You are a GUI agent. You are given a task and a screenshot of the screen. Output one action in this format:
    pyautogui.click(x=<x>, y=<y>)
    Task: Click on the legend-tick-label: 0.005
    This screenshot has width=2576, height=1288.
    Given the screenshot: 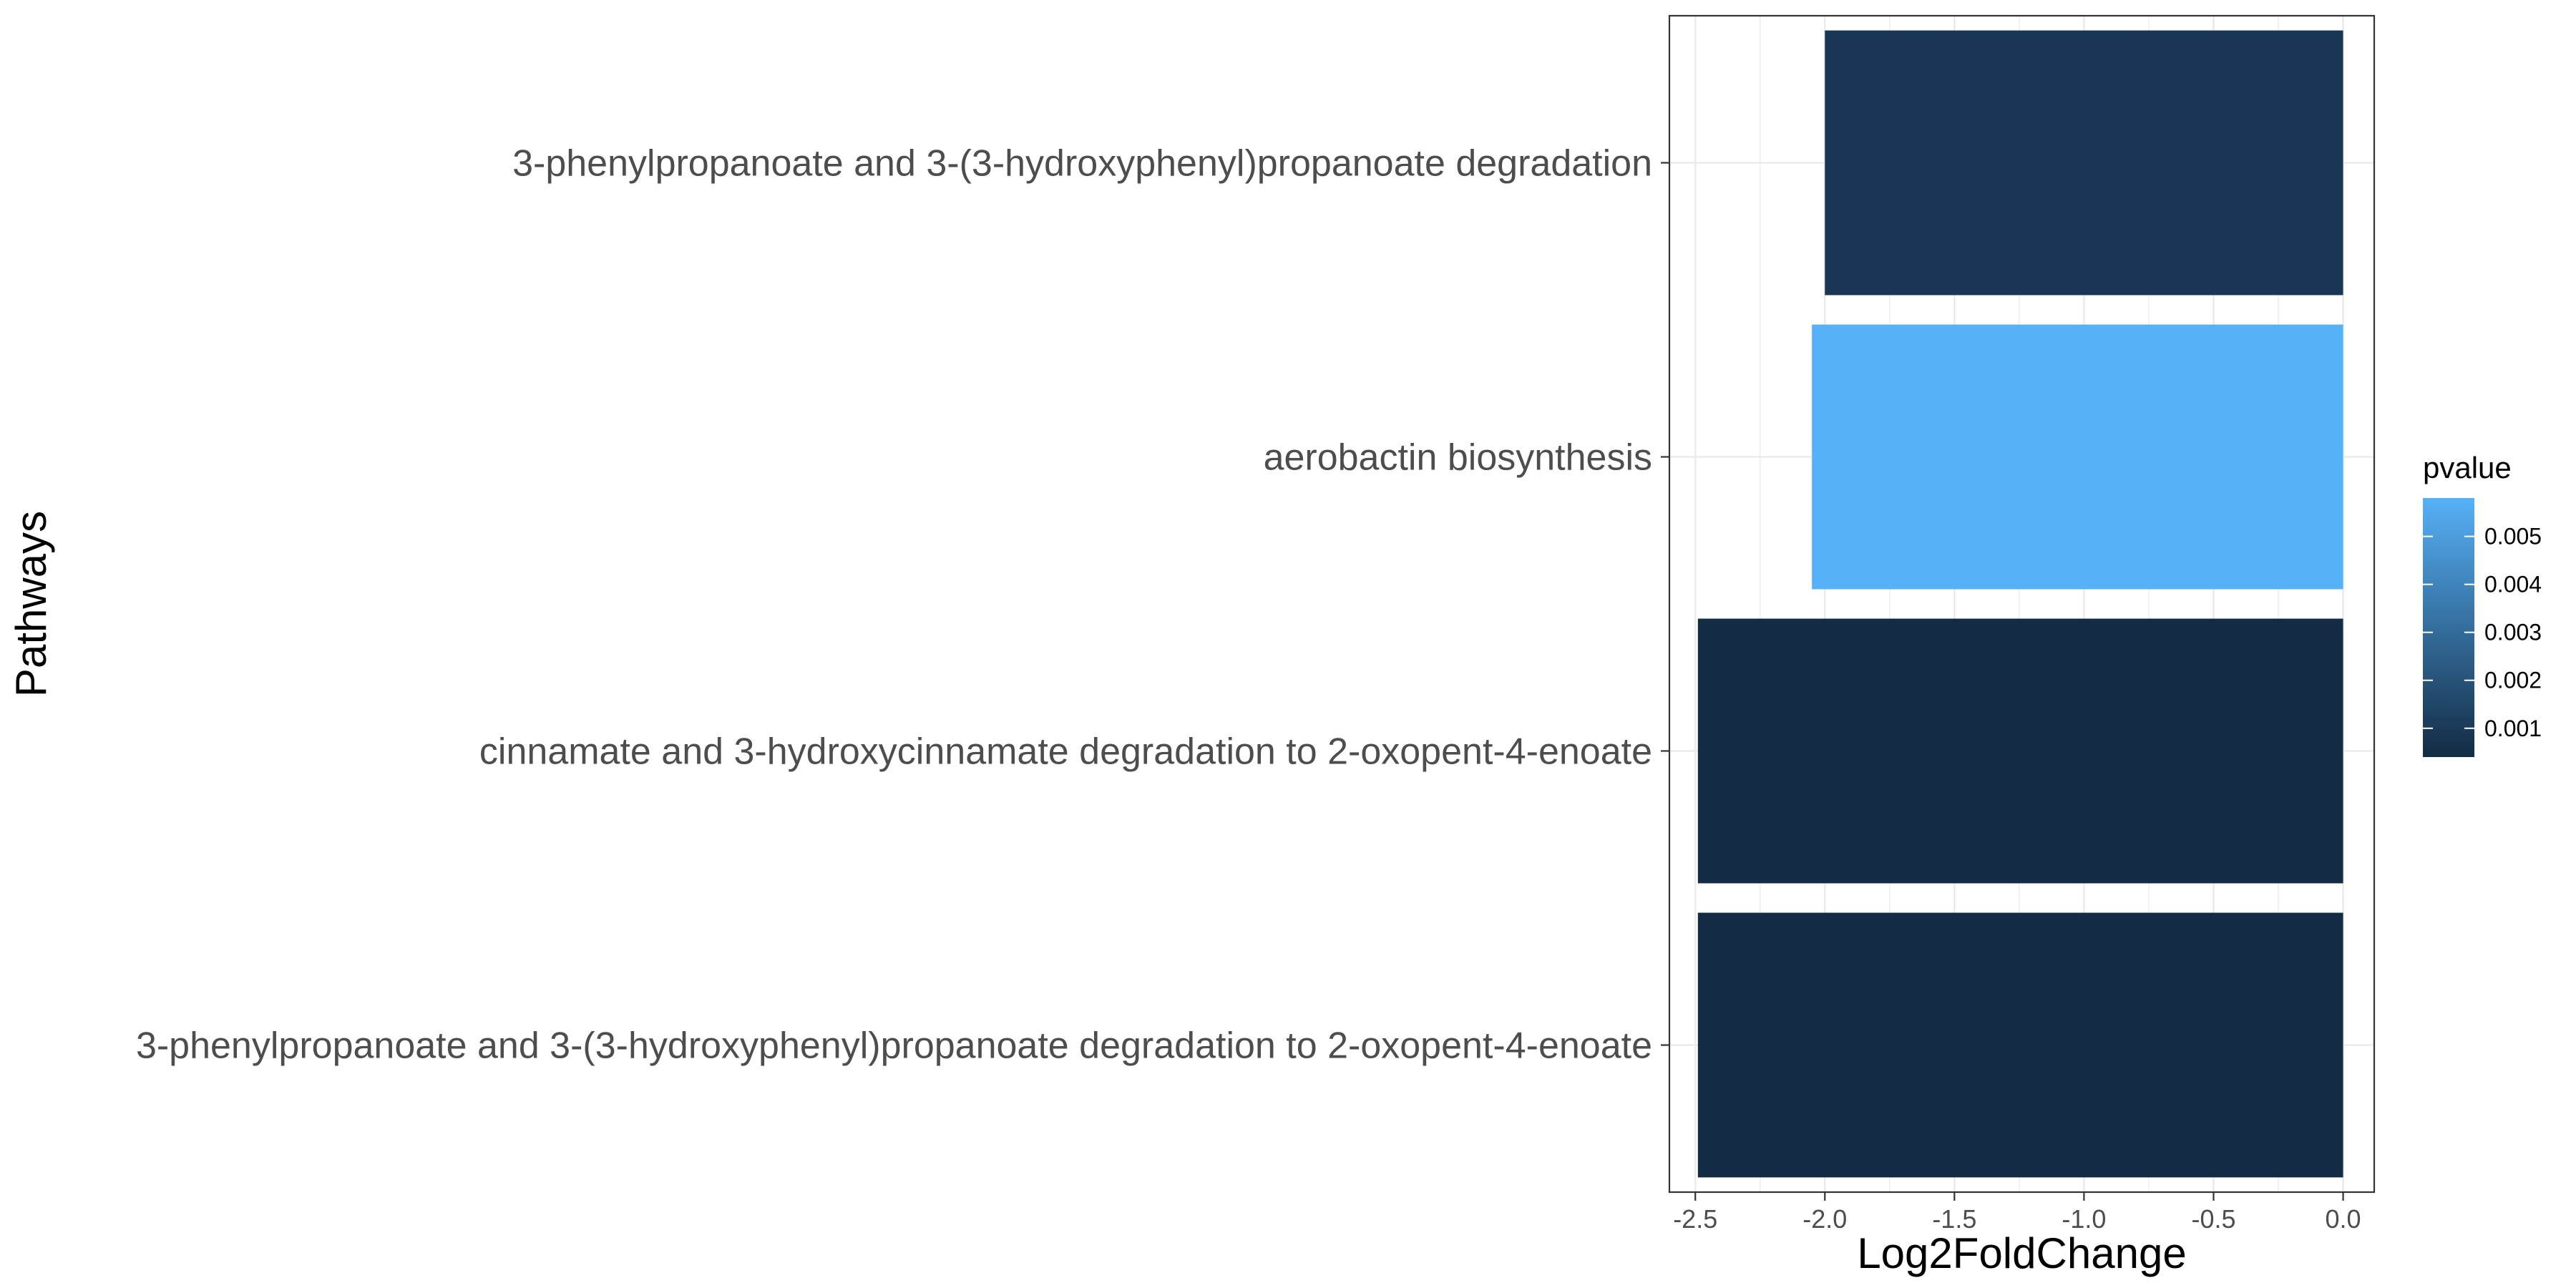 What is the action you would take?
    pyautogui.click(x=2513, y=537)
    